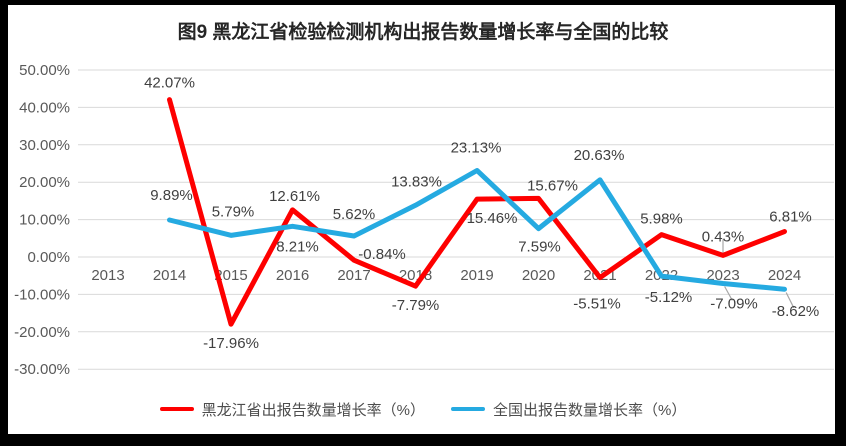  Describe the element at coordinates (423, 2) in the screenshot. I see `screenshot-black-border-top` at that location.